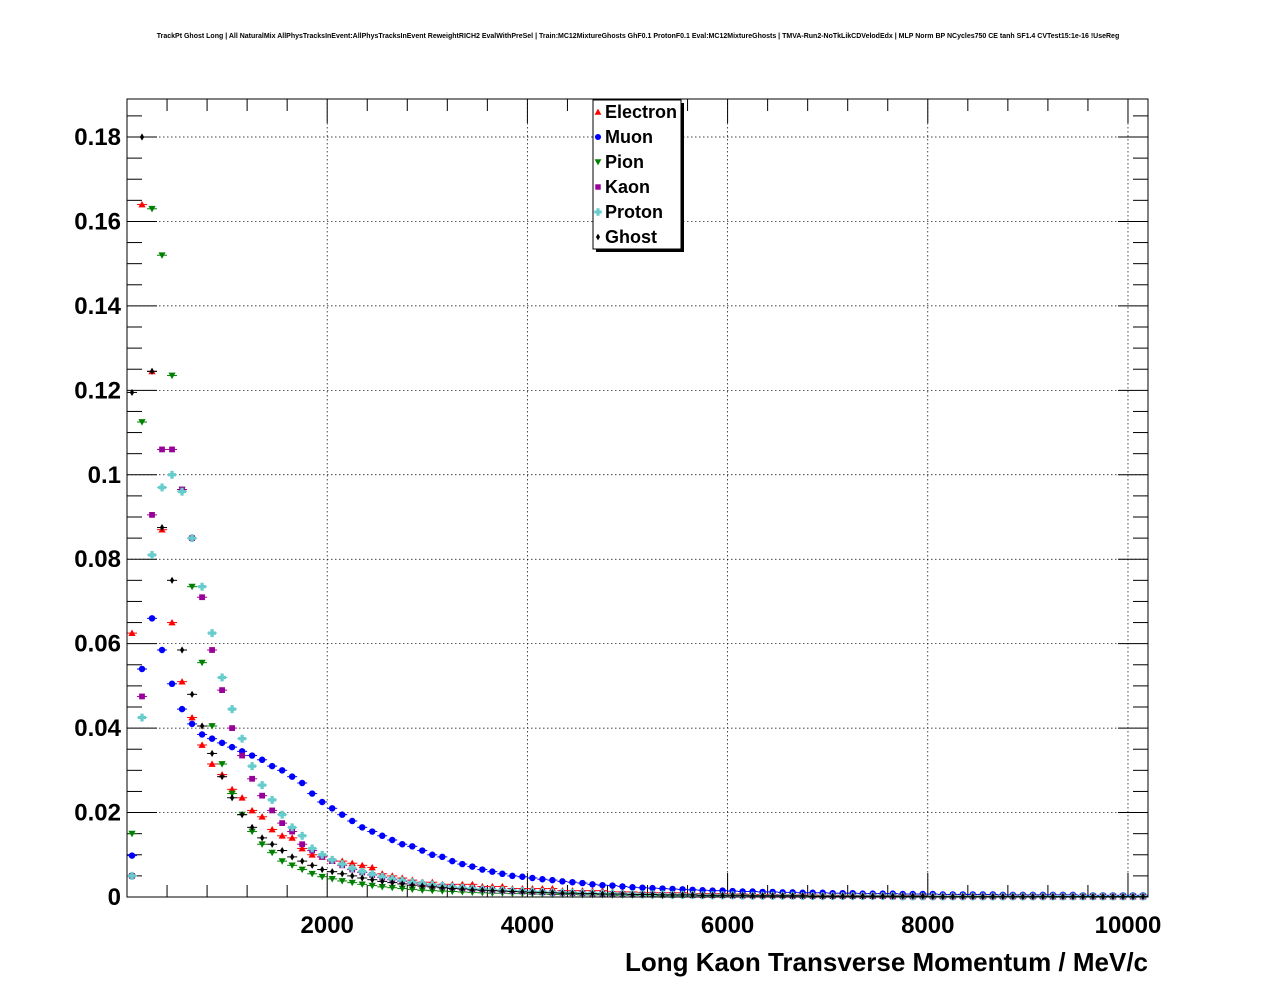 Image resolution: width=1276 pixels, height=996 pixels. Describe the element at coordinates (97, 559) in the screenshot. I see `y-tick-label: 0.08` at that location.